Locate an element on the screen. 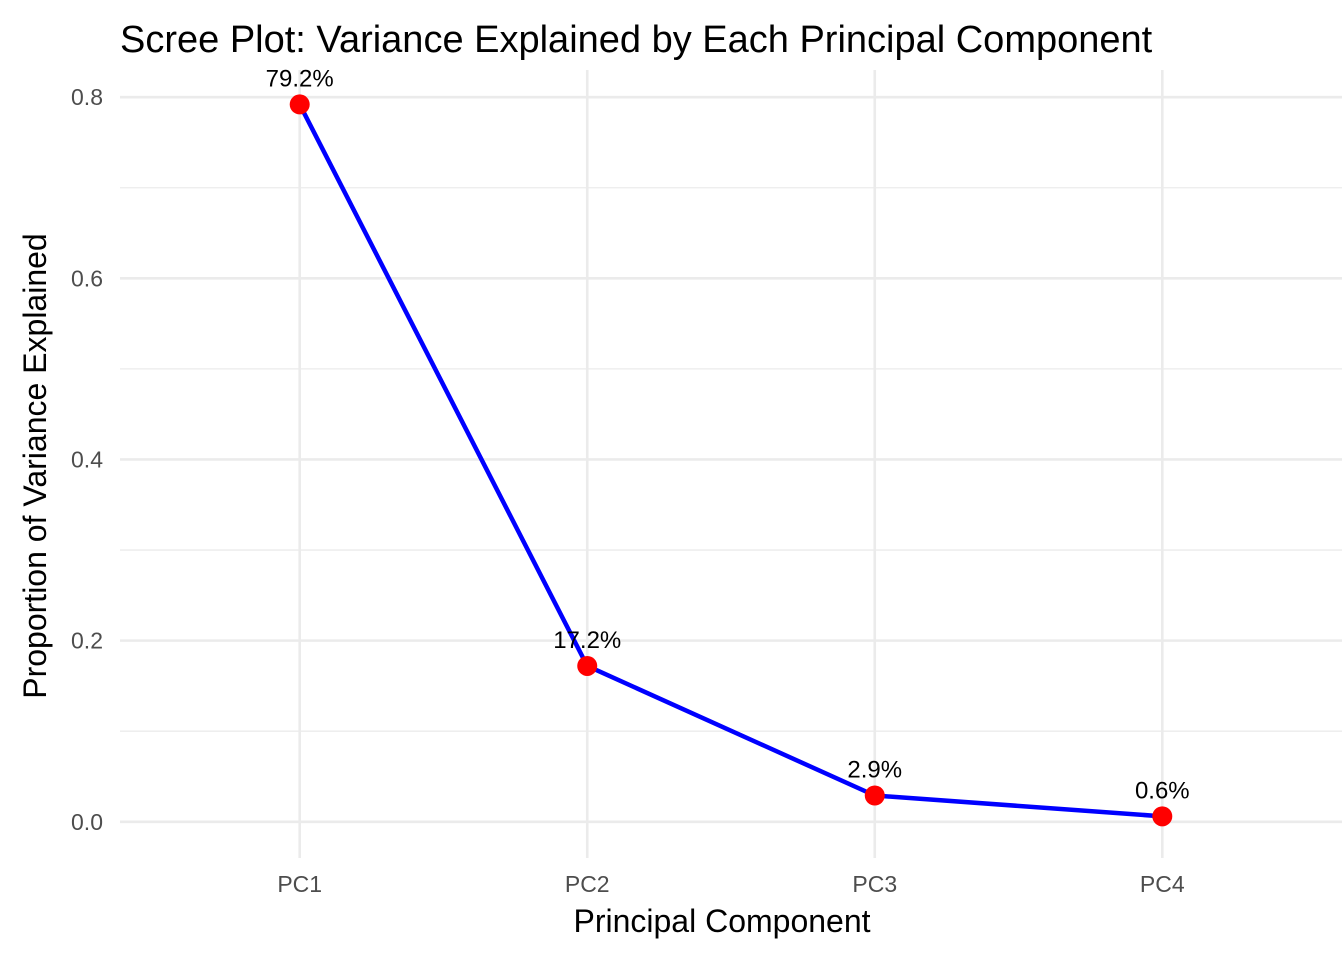  x-tick-label: PC1 is located at coordinates (299, 884).